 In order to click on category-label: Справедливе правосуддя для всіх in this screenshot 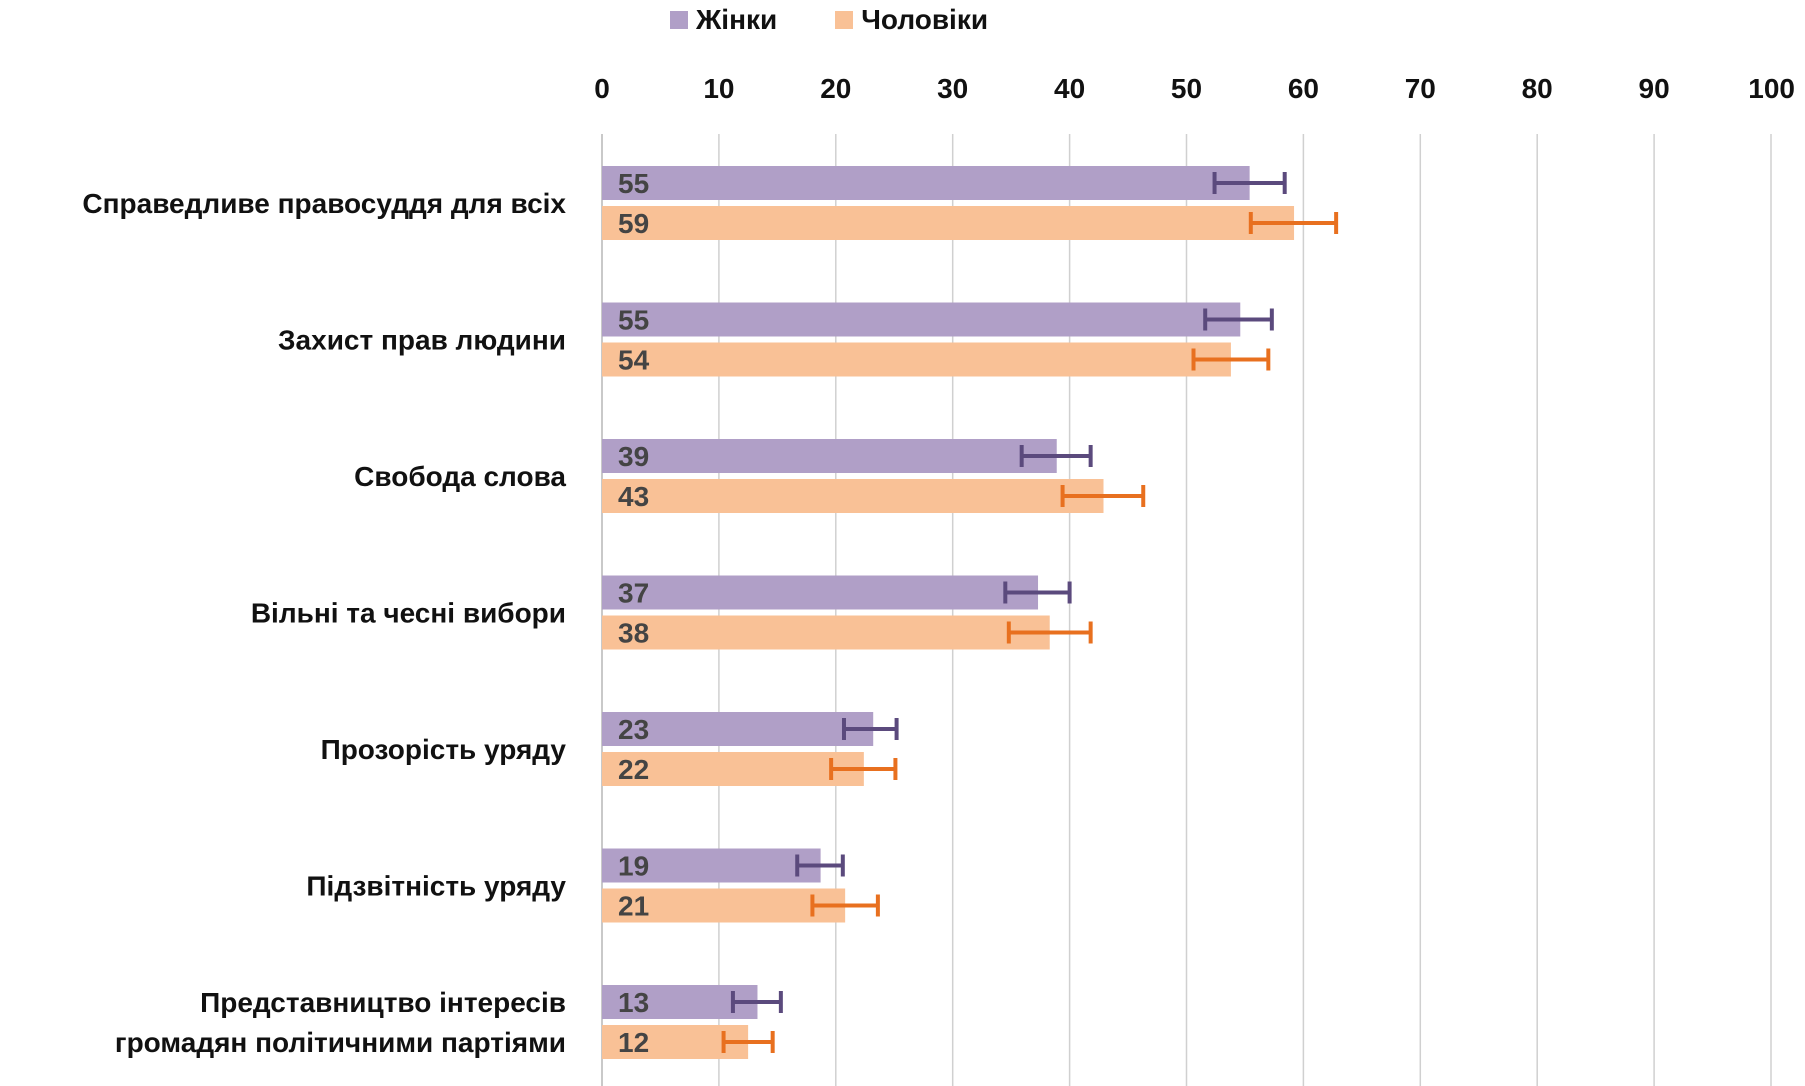, I will do `click(324, 203)`.